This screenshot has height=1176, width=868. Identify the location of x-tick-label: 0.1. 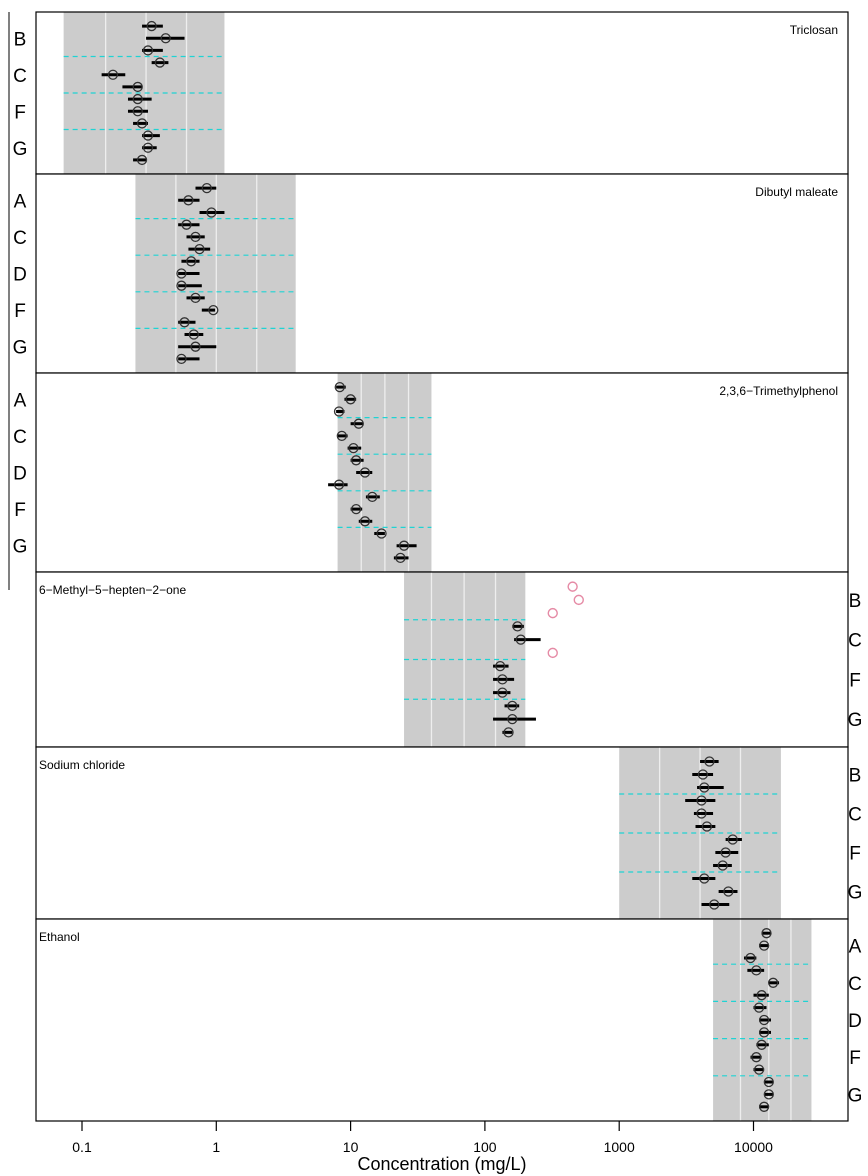
(82, 1147).